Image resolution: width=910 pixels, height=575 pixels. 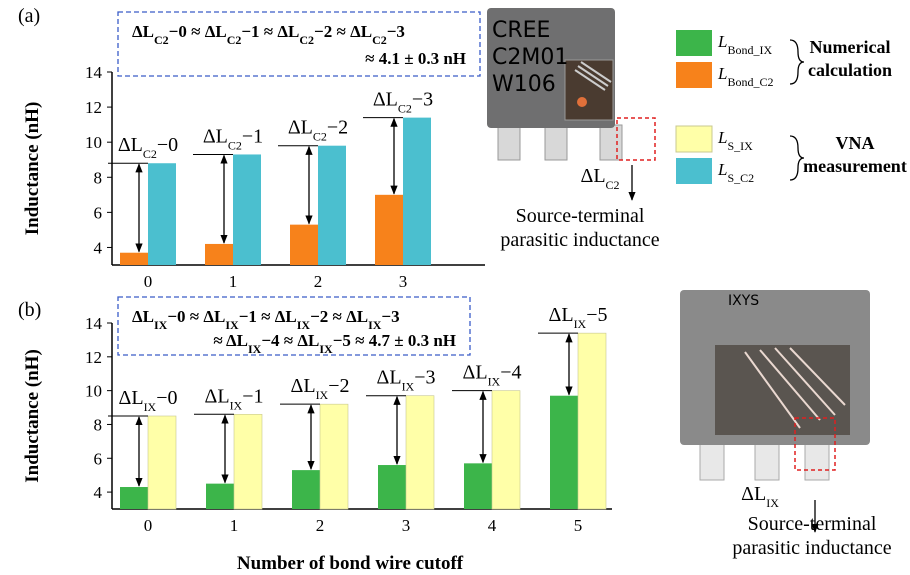 What do you see at coordinates (855, 143) in the screenshot?
I see `legend-group-label: VNA` at bounding box center [855, 143].